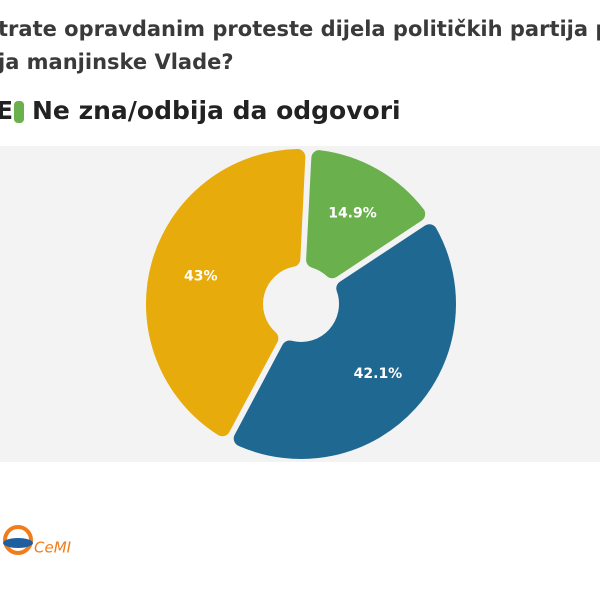 The height and width of the screenshot is (604, 600). Describe the element at coordinates (53, 548) in the screenshot. I see `logo-text: CeMI` at that location.